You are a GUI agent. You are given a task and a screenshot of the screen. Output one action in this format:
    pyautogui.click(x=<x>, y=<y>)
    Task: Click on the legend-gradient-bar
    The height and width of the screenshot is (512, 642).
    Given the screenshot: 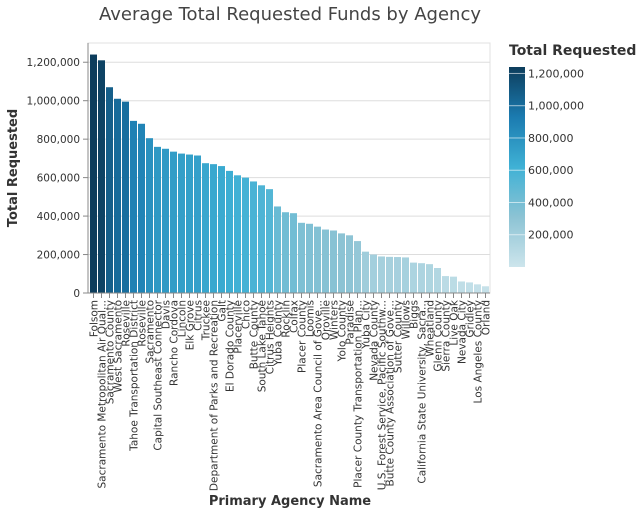 What is the action you would take?
    pyautogui.click(x=517, y=167)
    